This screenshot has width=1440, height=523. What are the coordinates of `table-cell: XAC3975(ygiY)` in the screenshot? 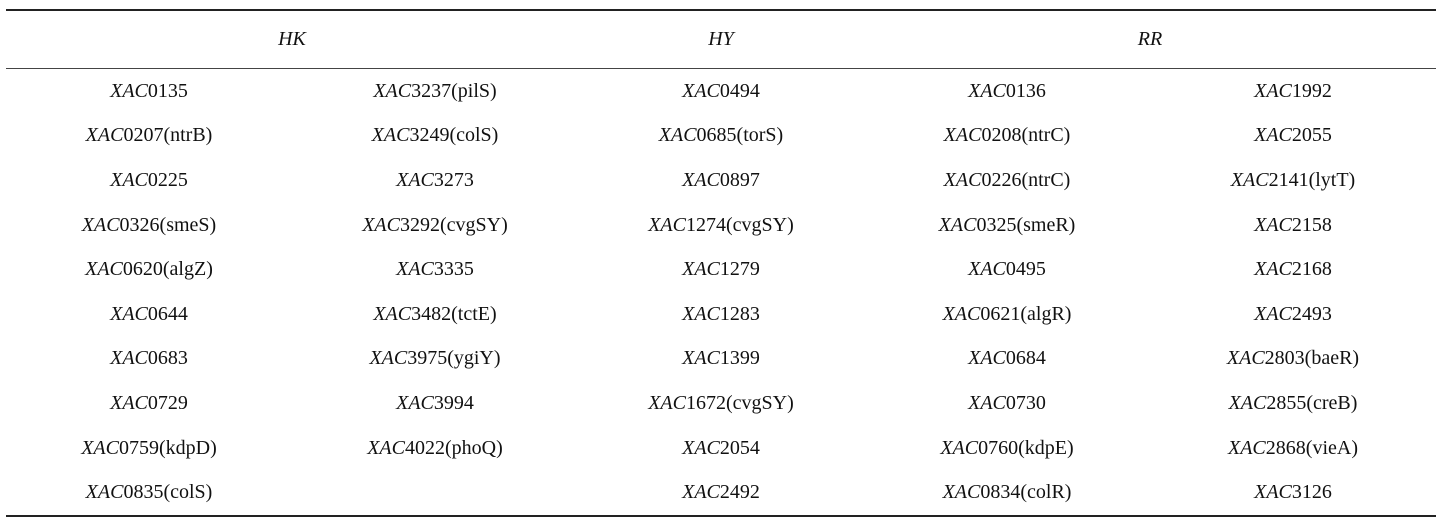 It's located at (435, 358).